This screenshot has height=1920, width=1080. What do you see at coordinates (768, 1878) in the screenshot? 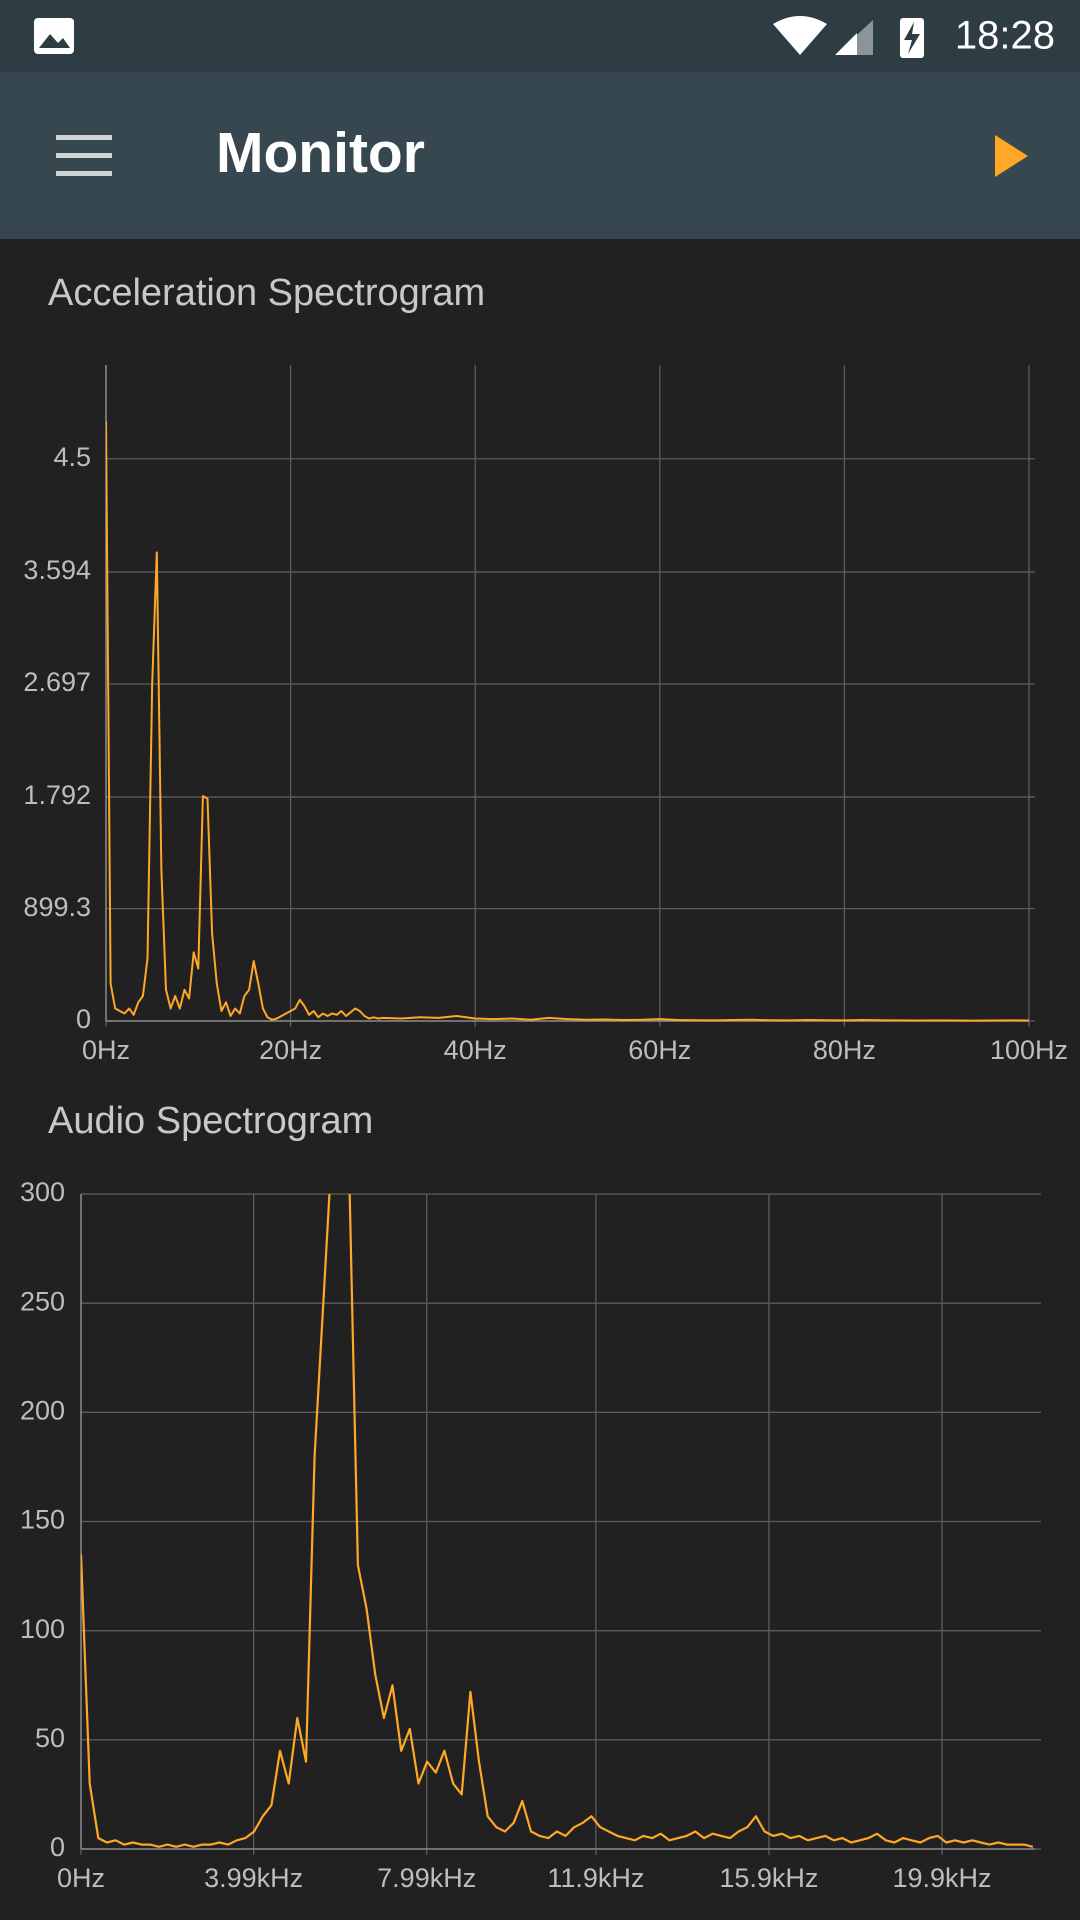
I see `x-tick-label: 15.9kHz` at bounding box center [768, 1878].